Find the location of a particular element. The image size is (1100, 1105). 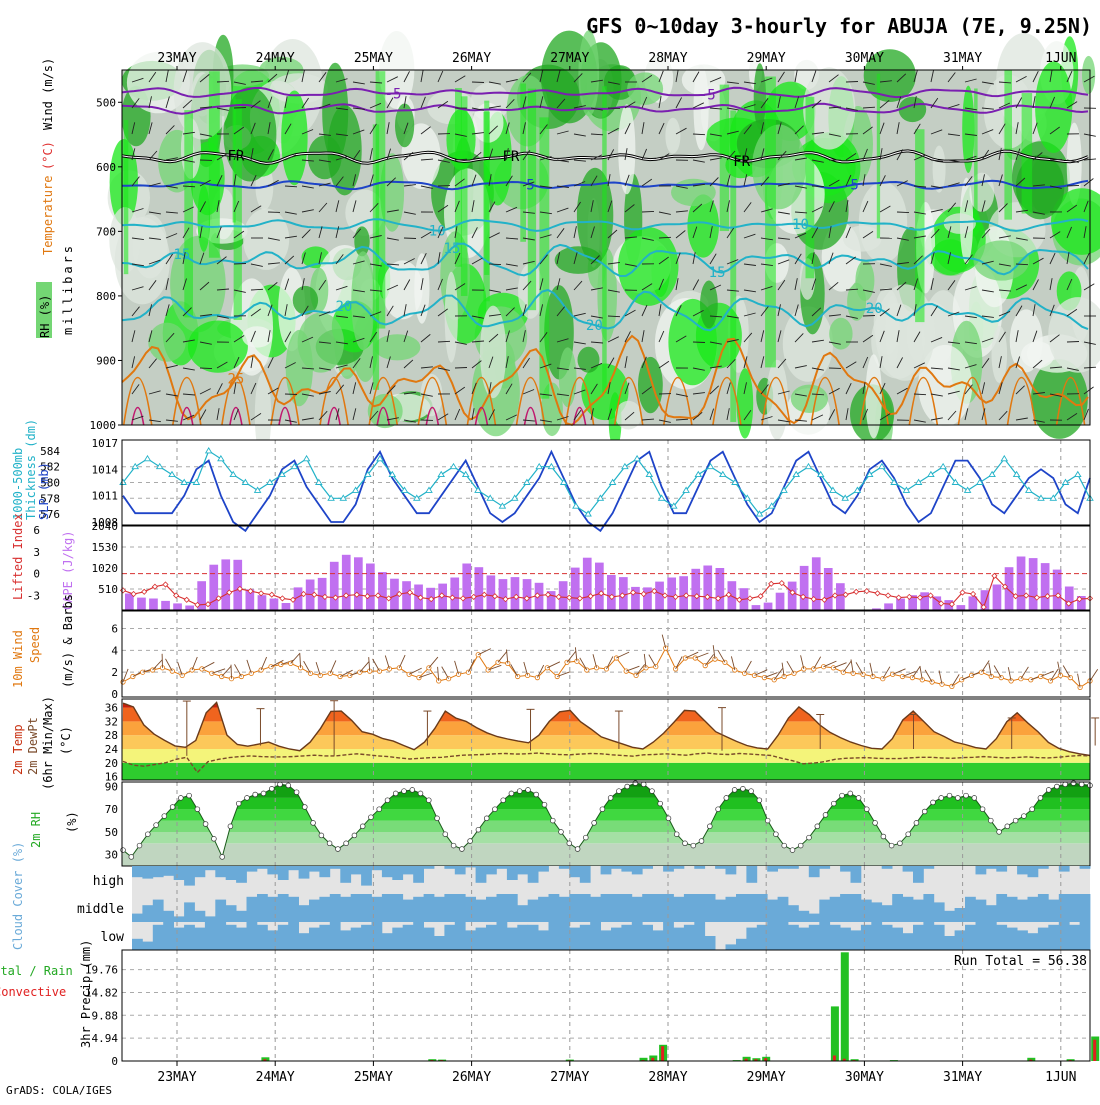

thickness-label-1: 1000-500mb is located at coordinates (18, 484).